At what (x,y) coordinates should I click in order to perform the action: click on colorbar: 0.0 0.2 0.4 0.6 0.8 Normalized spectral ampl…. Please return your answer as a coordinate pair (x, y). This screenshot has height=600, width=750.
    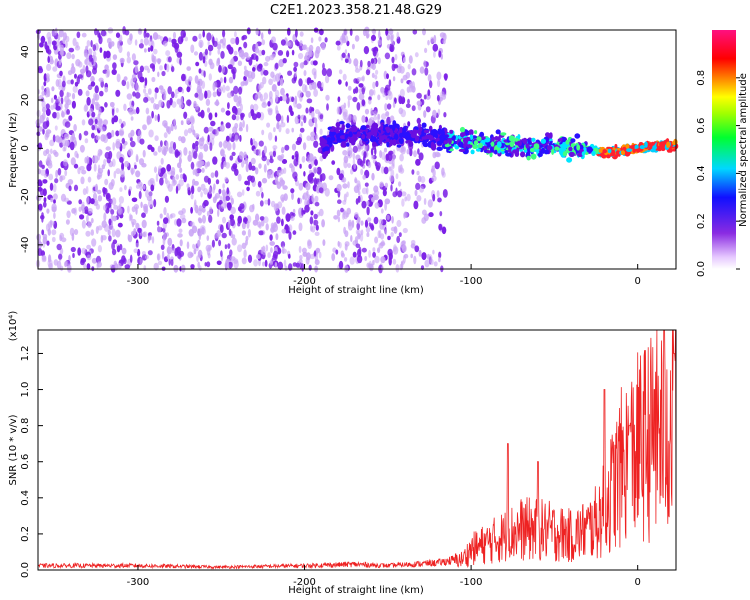
    Looking at the image, I should click on (722, 153).